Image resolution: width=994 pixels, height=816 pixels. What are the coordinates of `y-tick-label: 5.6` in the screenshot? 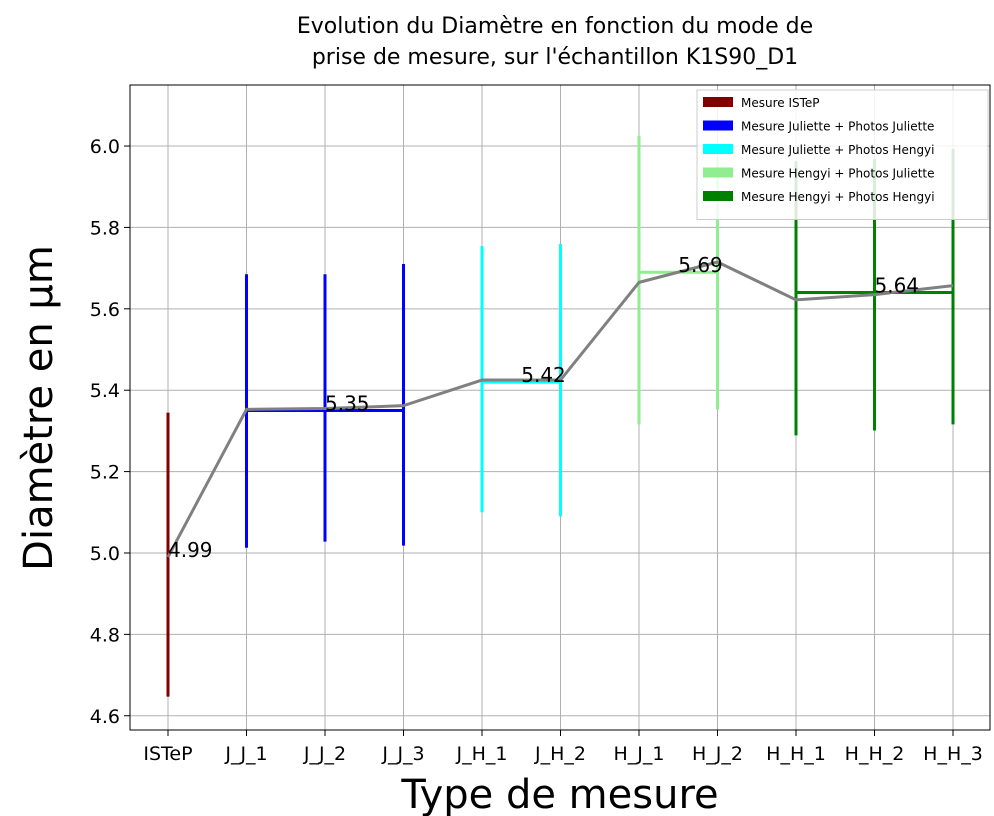 It's located at (105, 310).